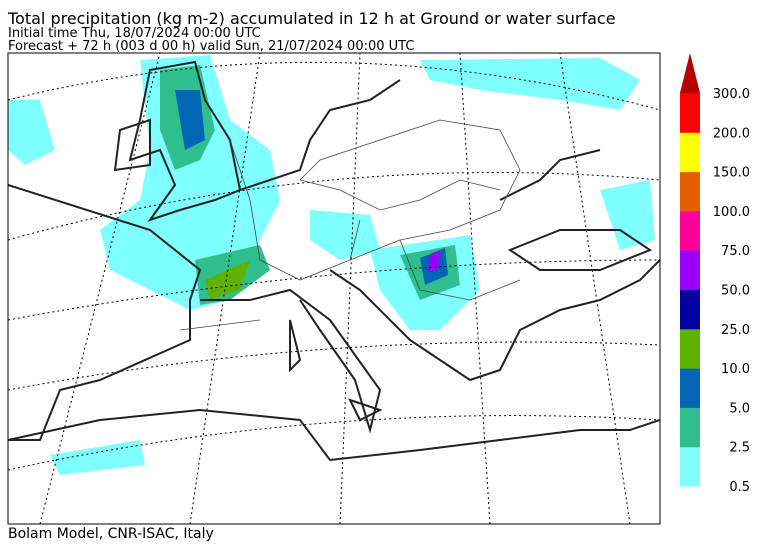 The height and width of the screenshot is (548, 760). I want to click on colorbar-extend, so click(690, 73).